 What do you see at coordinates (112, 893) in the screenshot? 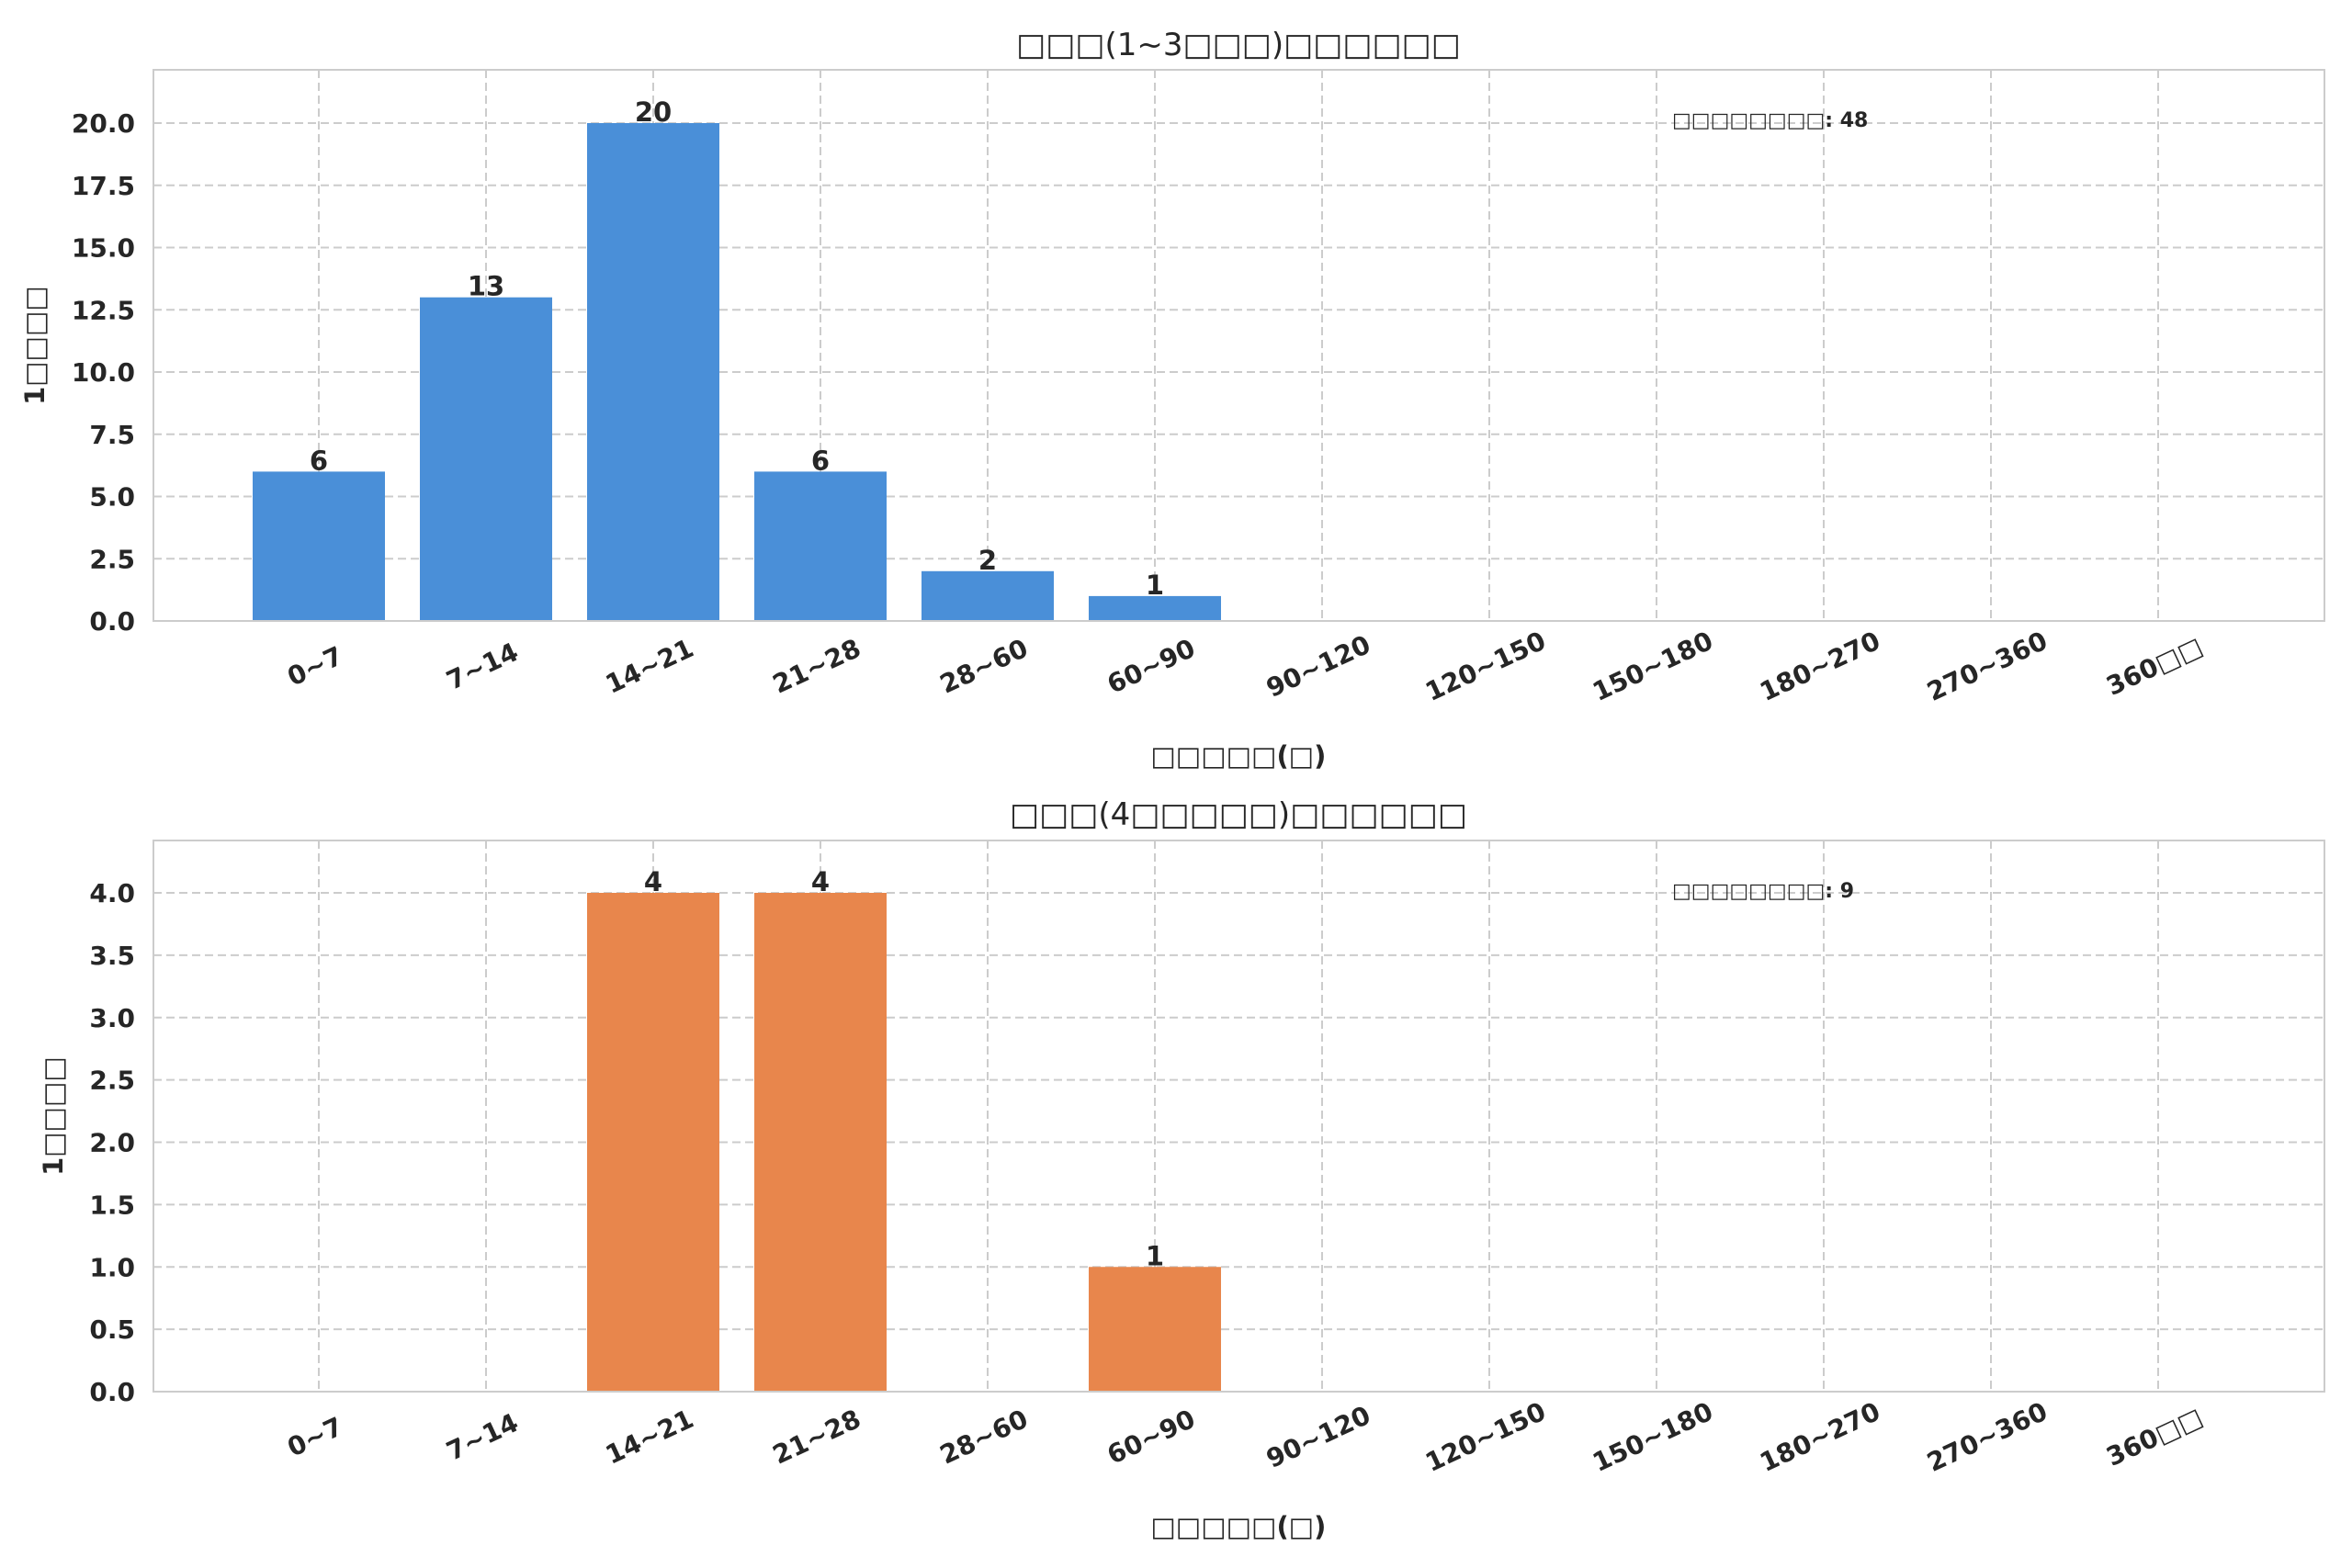
I see `y-tick-label: 4.0` at bounding box center [112, 893].